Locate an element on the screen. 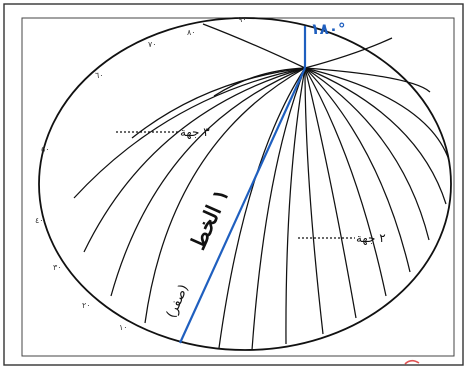 This screenshot has width=467, height=373. direction-3-label: ٣ جهة is located at coordinates (195, 132).